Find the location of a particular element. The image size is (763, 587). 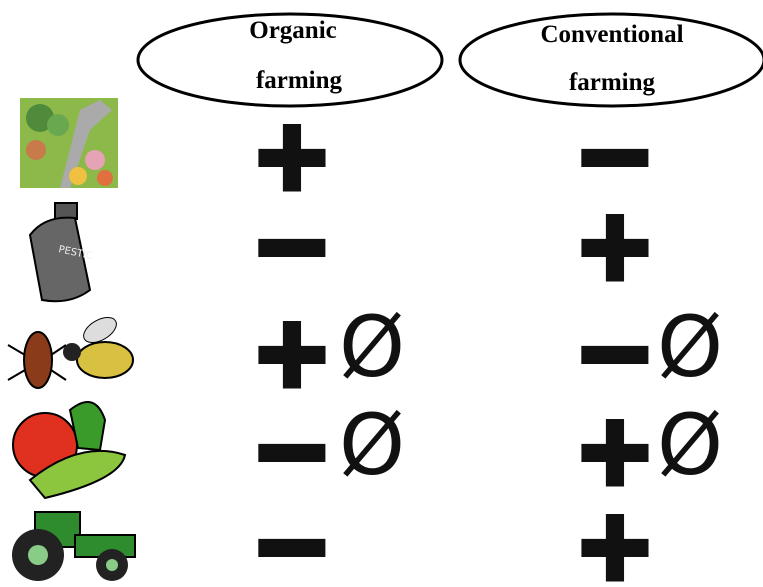

vegetables-icon is located at coordinates (69, 450).